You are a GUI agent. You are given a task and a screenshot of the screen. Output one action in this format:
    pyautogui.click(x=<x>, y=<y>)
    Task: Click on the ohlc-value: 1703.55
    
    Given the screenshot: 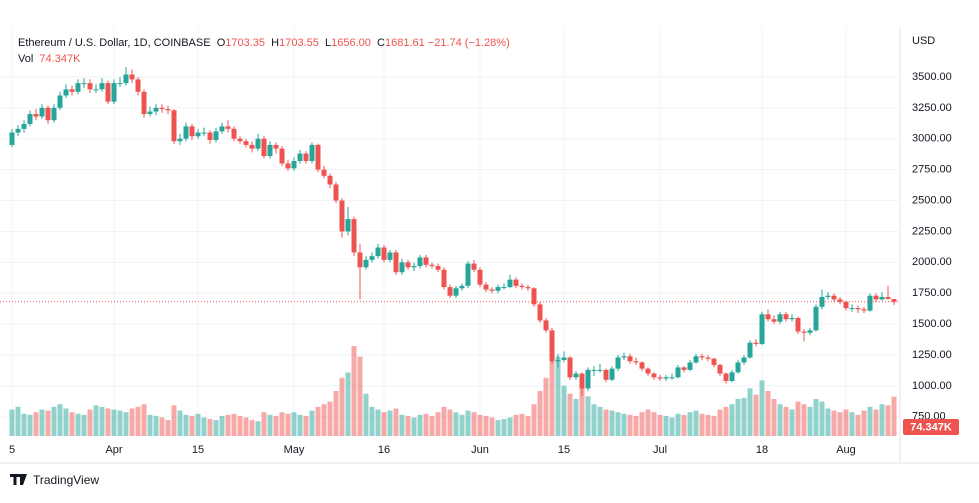 What is the action you would take?
    pyautogui.click(x=299, y=43)
    